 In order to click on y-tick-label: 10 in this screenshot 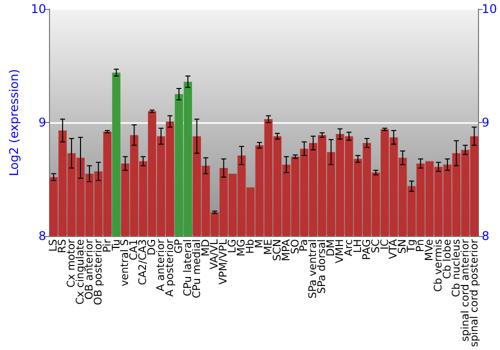, I will do `click(38, 9)`.